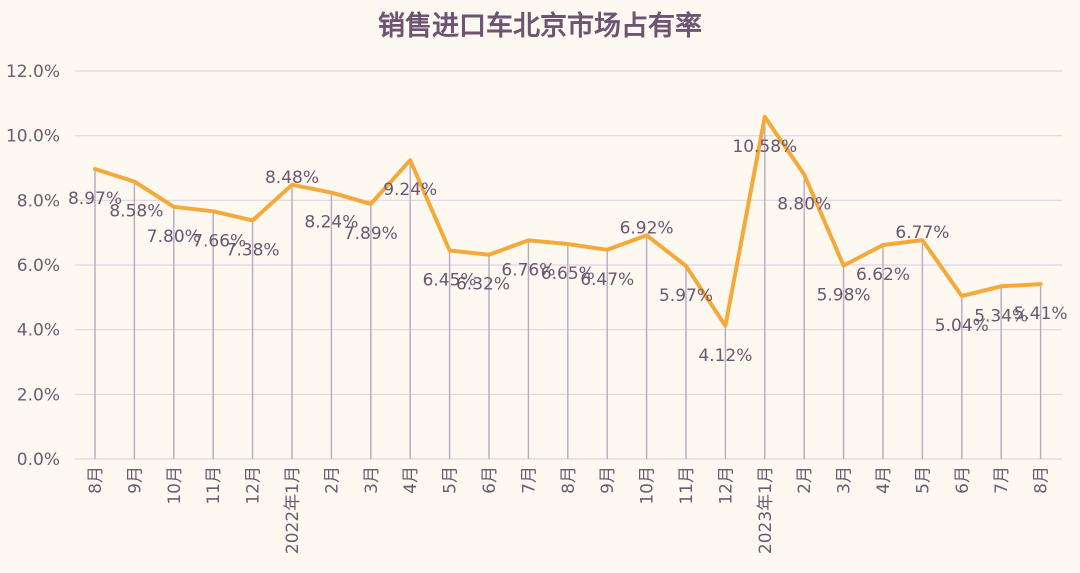  Describe the element at coordinates (174, 237) in the screenshot. I see `data-label: 7.80%` at that location.